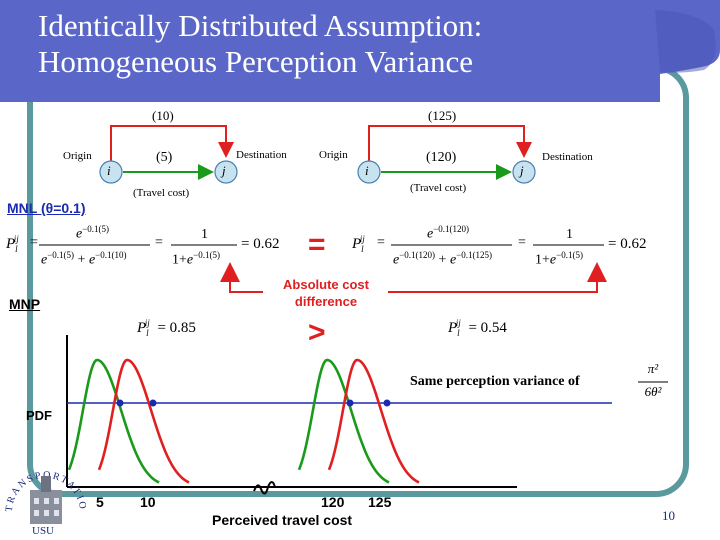 The height and width of the screenshot is (540, 720). Describe the element at coordinates (522, 242) in the screenshot. I see `right-eq-sign-2: =` at that location.